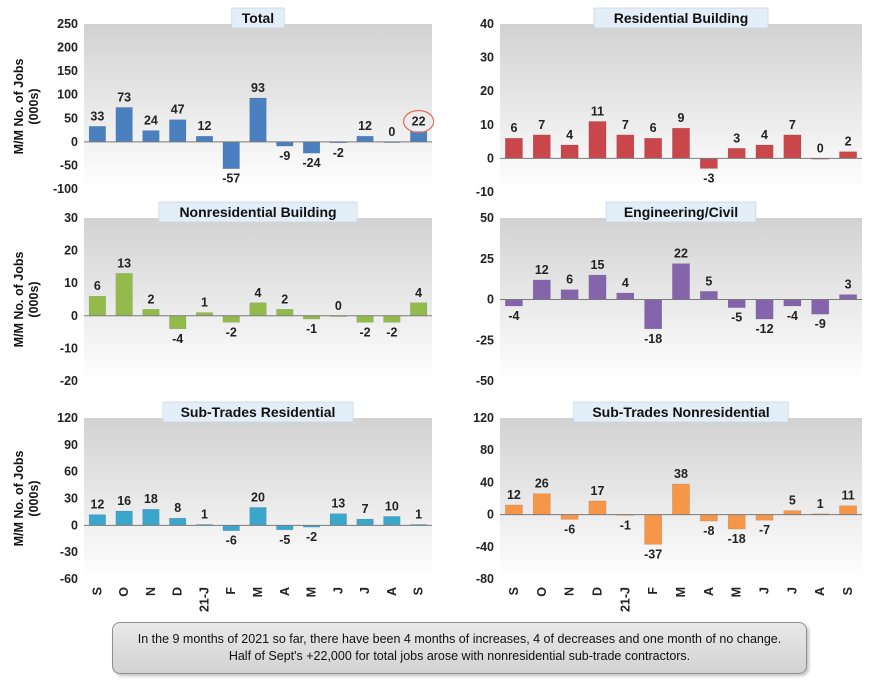 The image size is (870, 681). Describe the element at coordinates (124, 501) in the screenshot. I see `data-label: 16` at that location.